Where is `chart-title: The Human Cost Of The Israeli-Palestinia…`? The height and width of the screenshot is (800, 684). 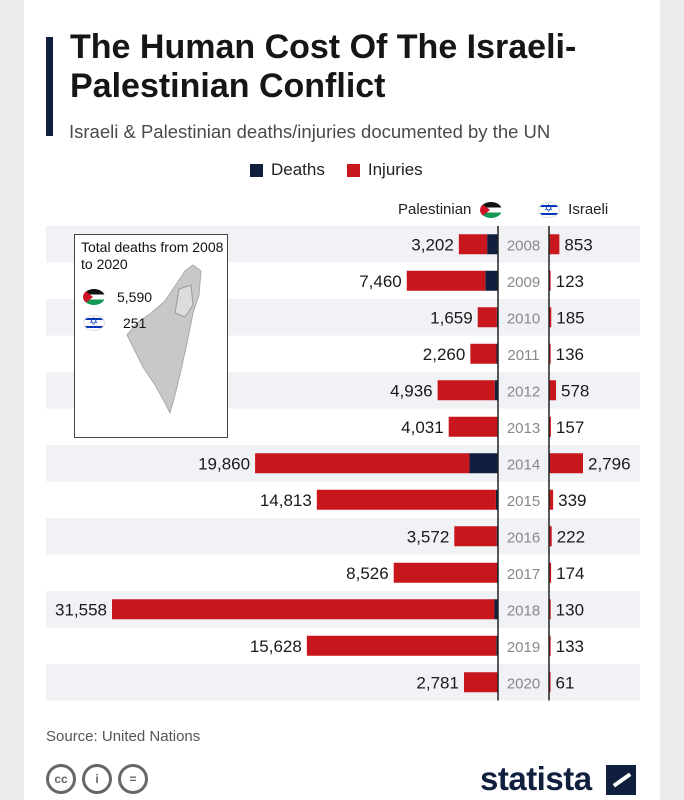 chart-title: The Human Cost Of The Israeli-Palestinia… is located at coordinates (323, 66).